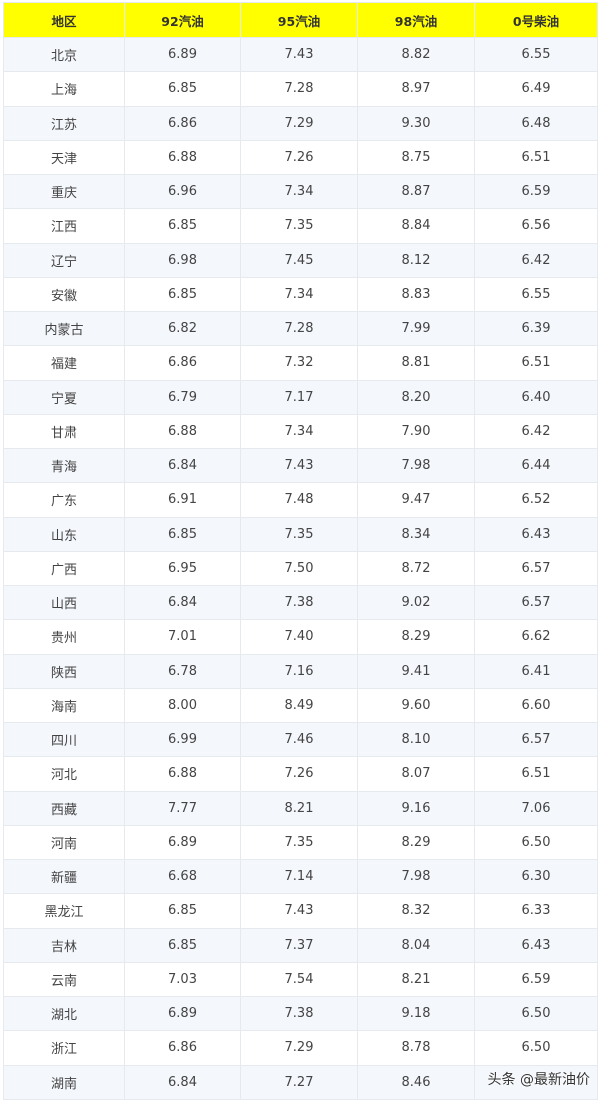  Describe the element at coordinates (299, 123) in the screenshot. I see `cell-price-95: 7.29` at that location.